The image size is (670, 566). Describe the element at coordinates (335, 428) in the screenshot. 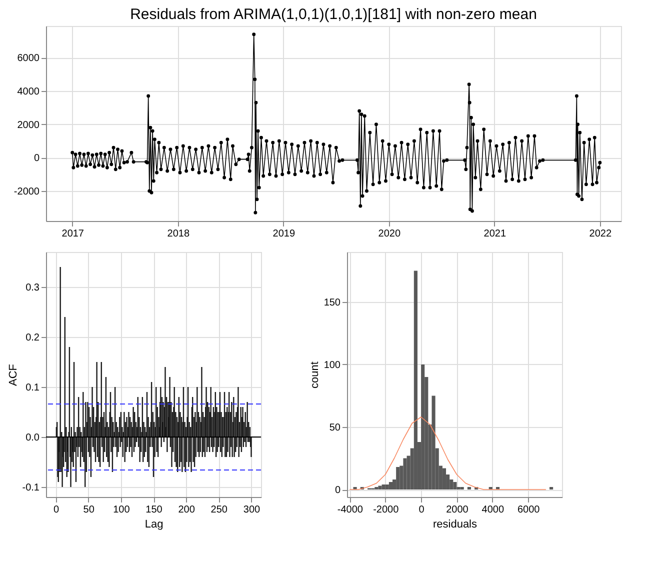

I see `y-tick-label: 50` at that location.